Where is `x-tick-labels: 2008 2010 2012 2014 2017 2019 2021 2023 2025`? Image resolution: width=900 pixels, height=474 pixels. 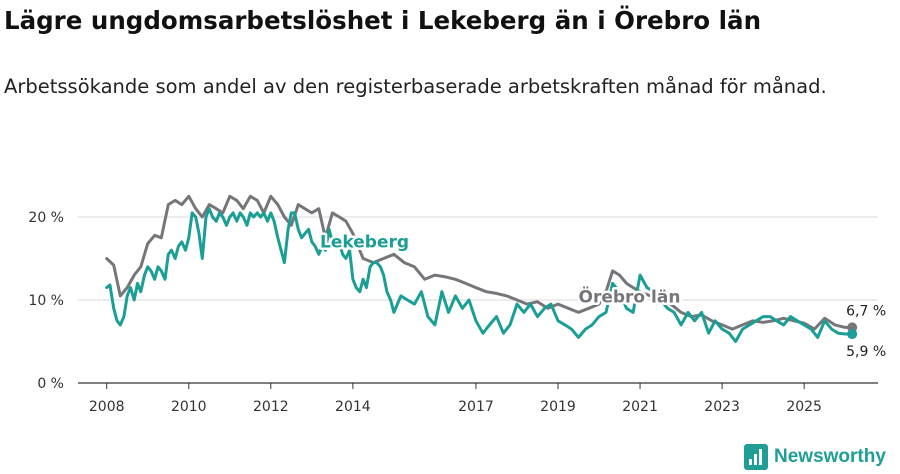
x-tick-labels: 2008 2010 2012 2014 2017 2019 2021 2023 2025 is located at coordinates (455, 399).